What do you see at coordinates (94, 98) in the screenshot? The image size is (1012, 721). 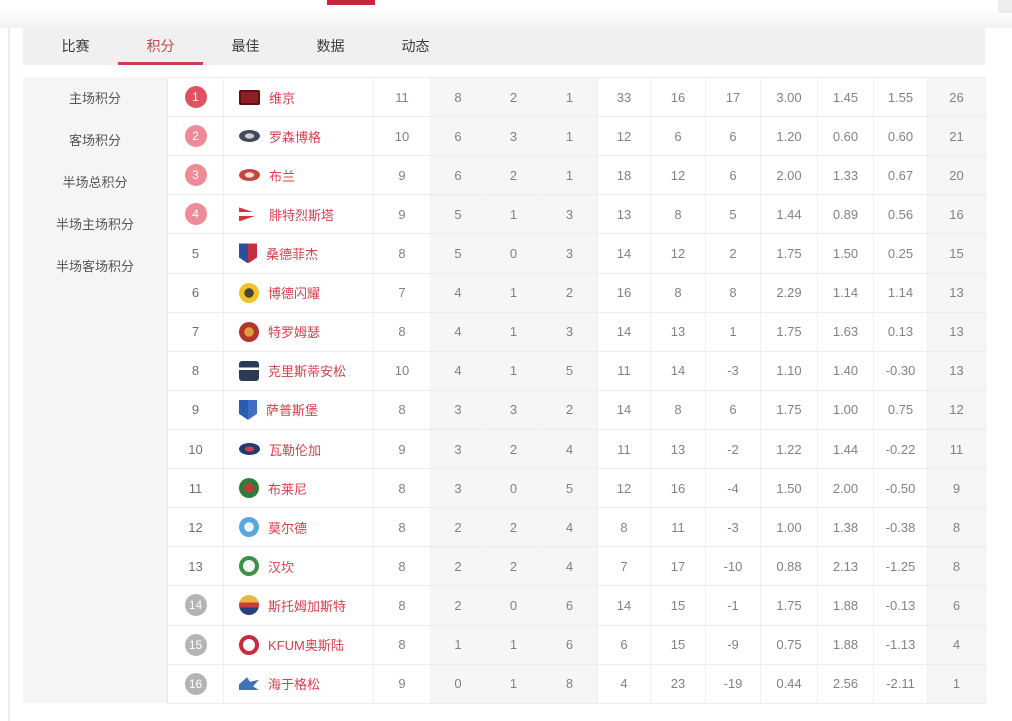 I see `sidebar-item-home-points: 主场积分` at bounding box center [94, 98].